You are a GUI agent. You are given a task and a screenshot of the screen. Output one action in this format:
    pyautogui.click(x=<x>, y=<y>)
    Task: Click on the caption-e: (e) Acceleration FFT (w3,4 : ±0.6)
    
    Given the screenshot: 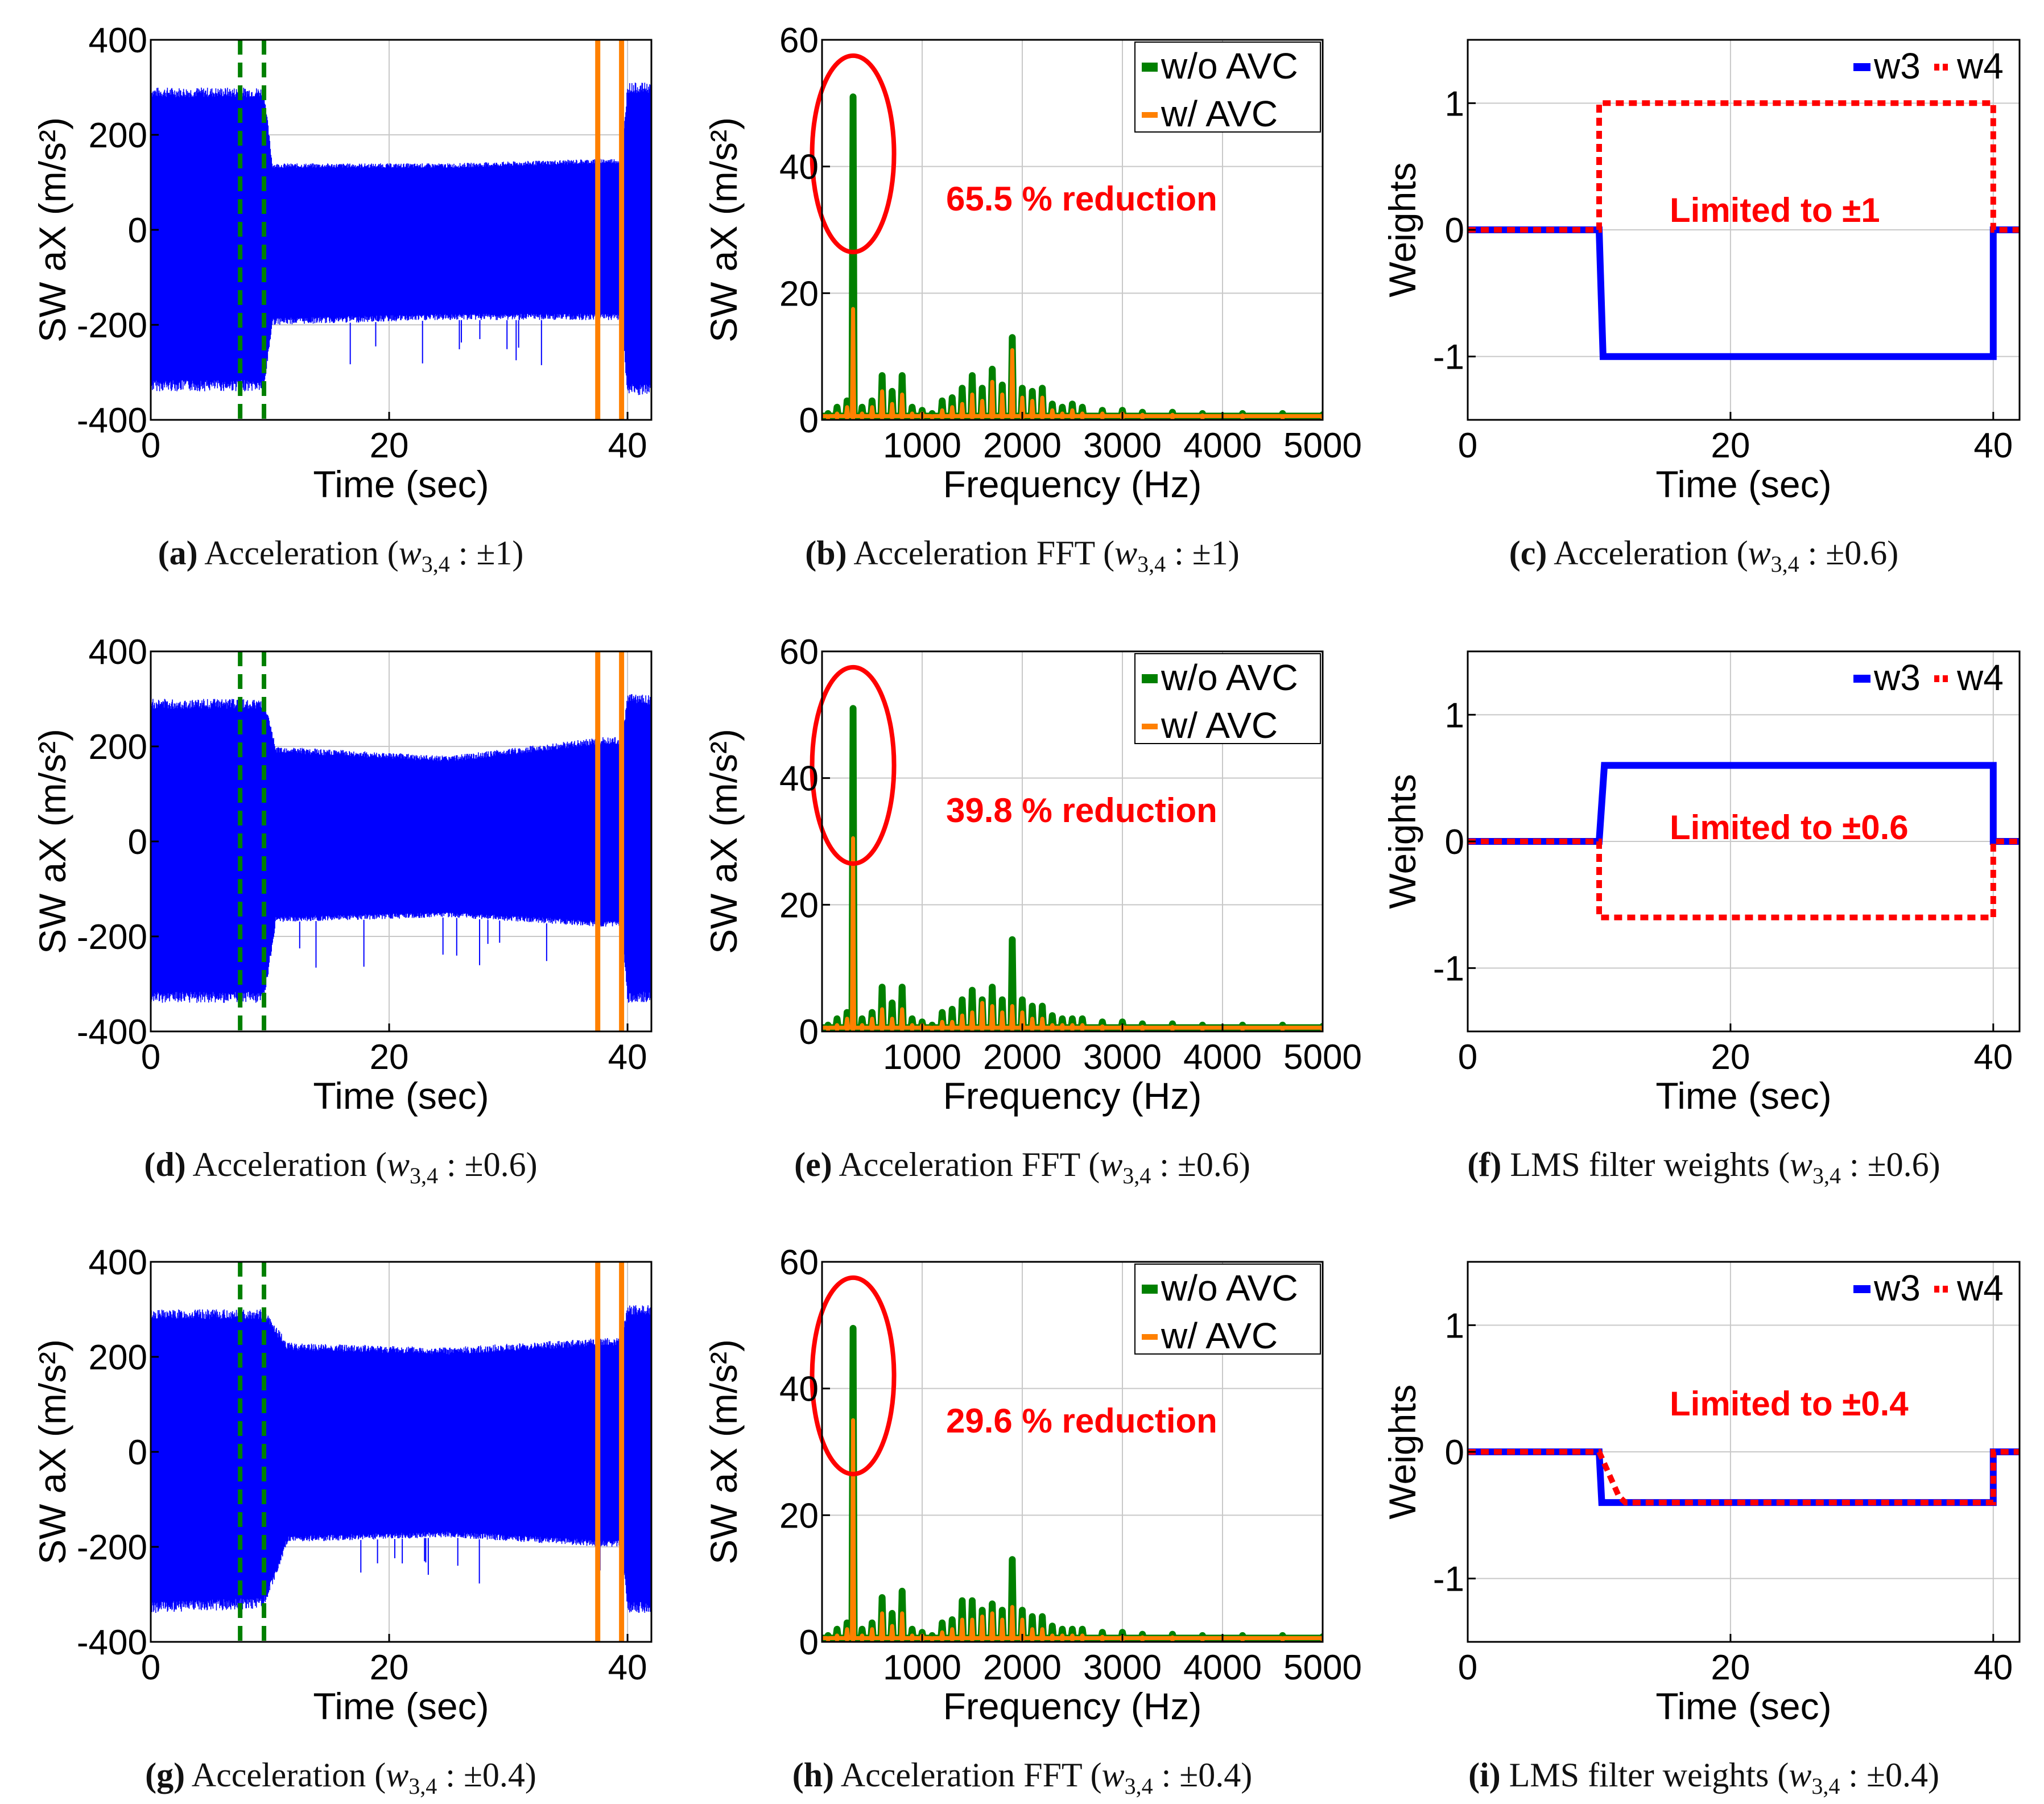 What is the action you would take?
    pyautogui.click(x=1022, y=1167)
    